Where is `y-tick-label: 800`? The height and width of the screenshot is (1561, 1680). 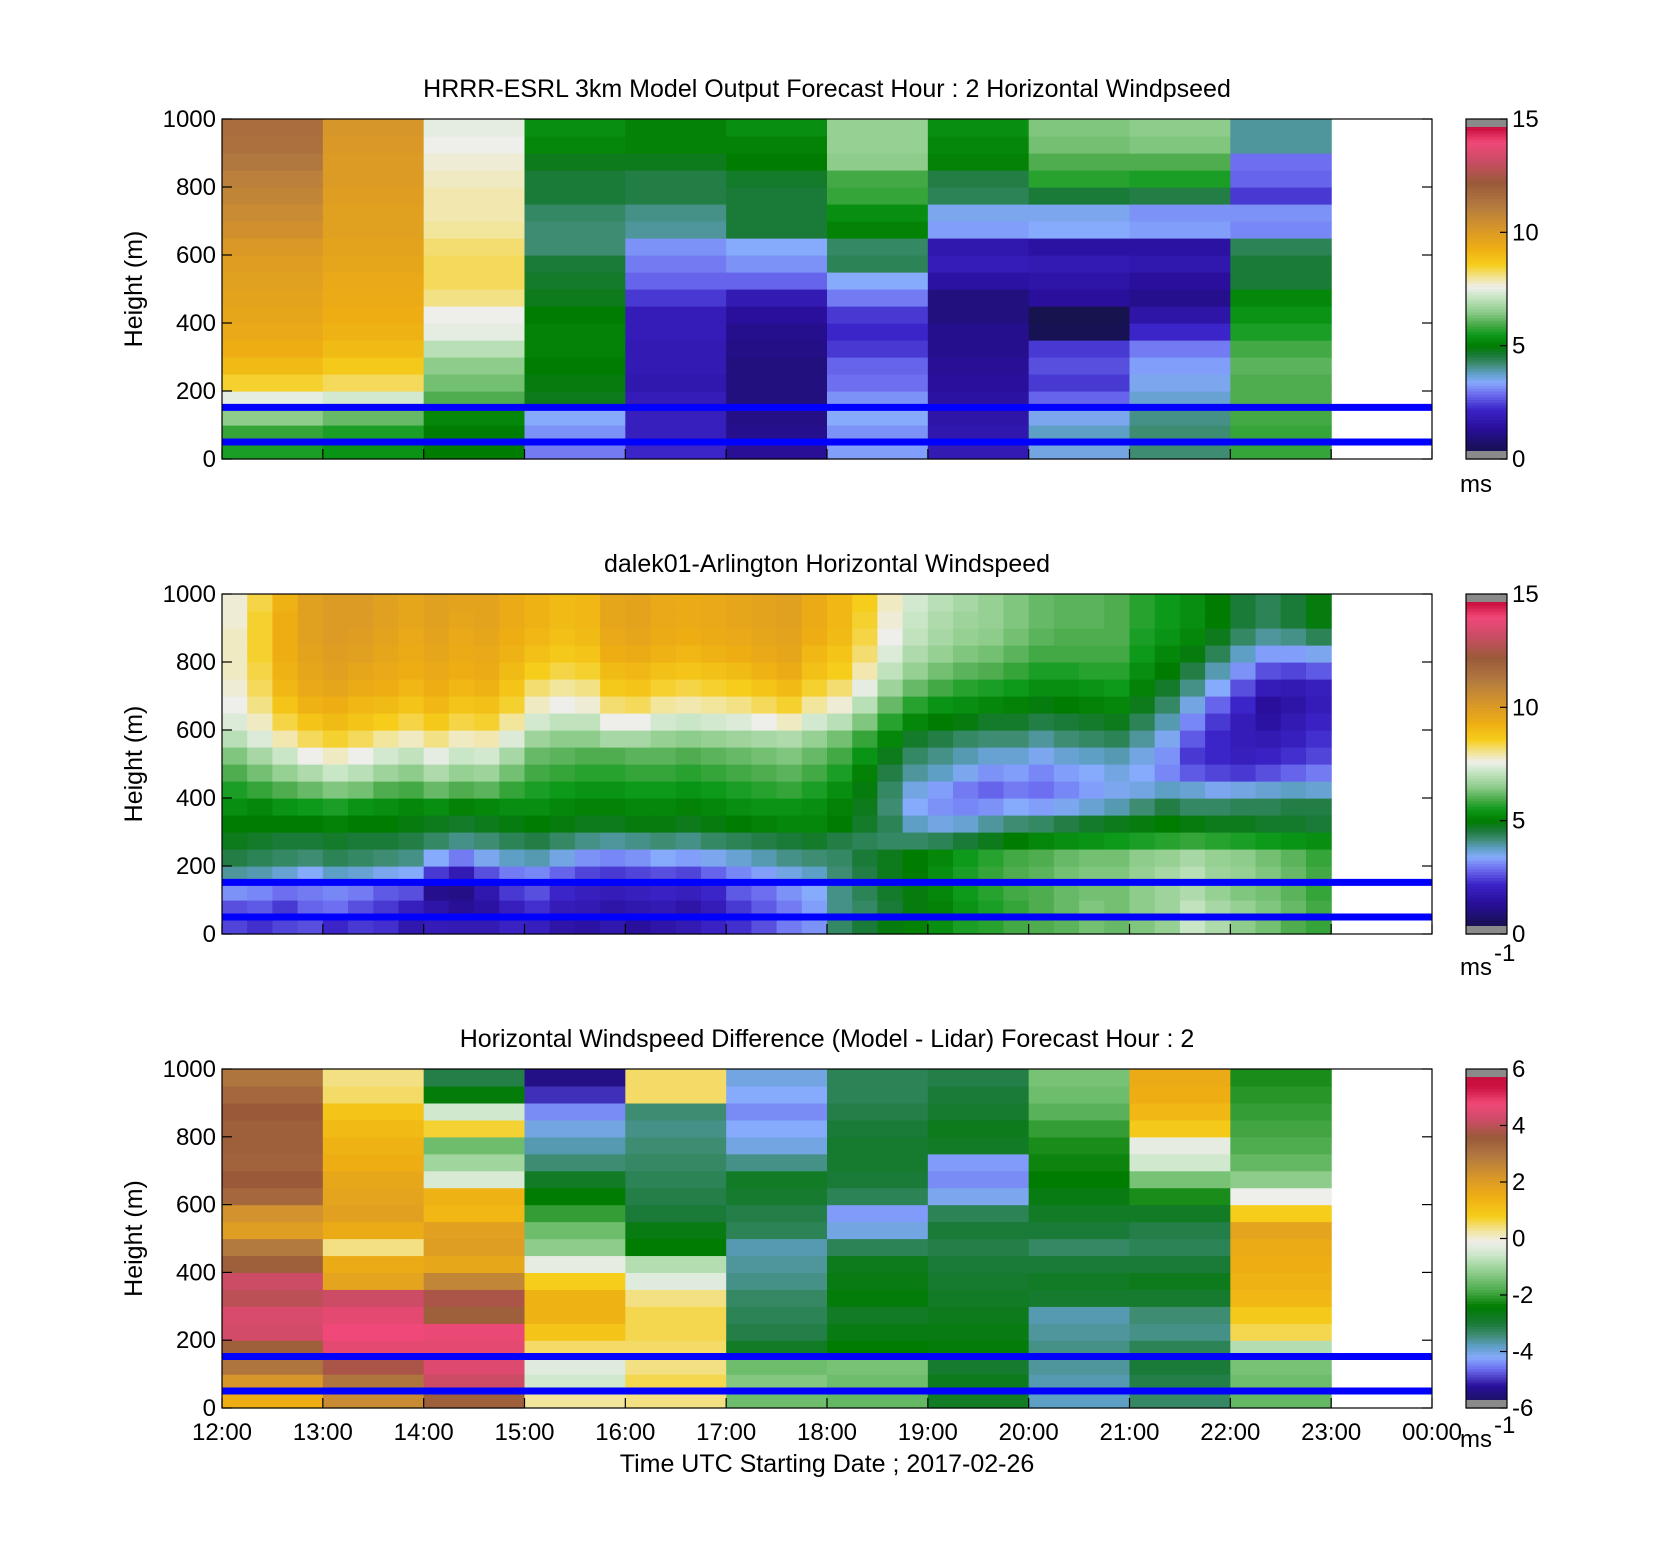
y-tick-label: 800 is located at coordinates (196, 662).